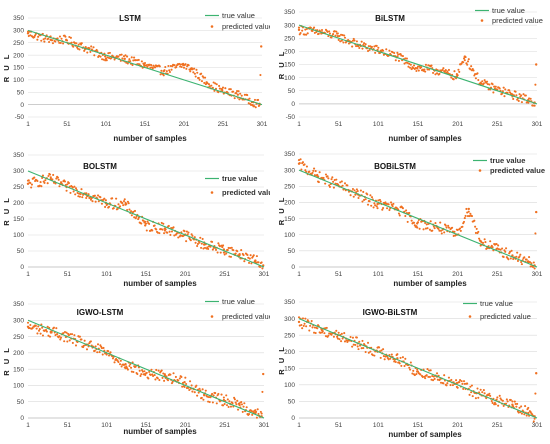 This screenshot has width=550, height=444. I want to click on y-tick-label: 50, so click(292, 91).